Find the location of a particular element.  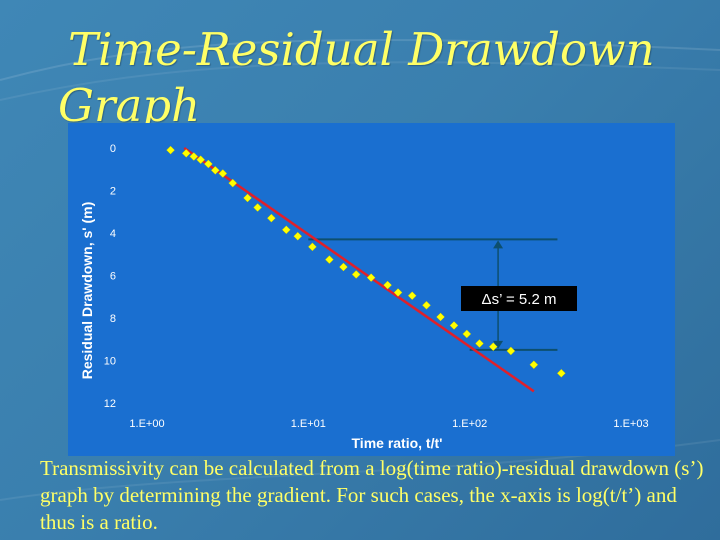

slide-title-line-1: Time-Residual Drawdown is located at coordinates (361, 49).